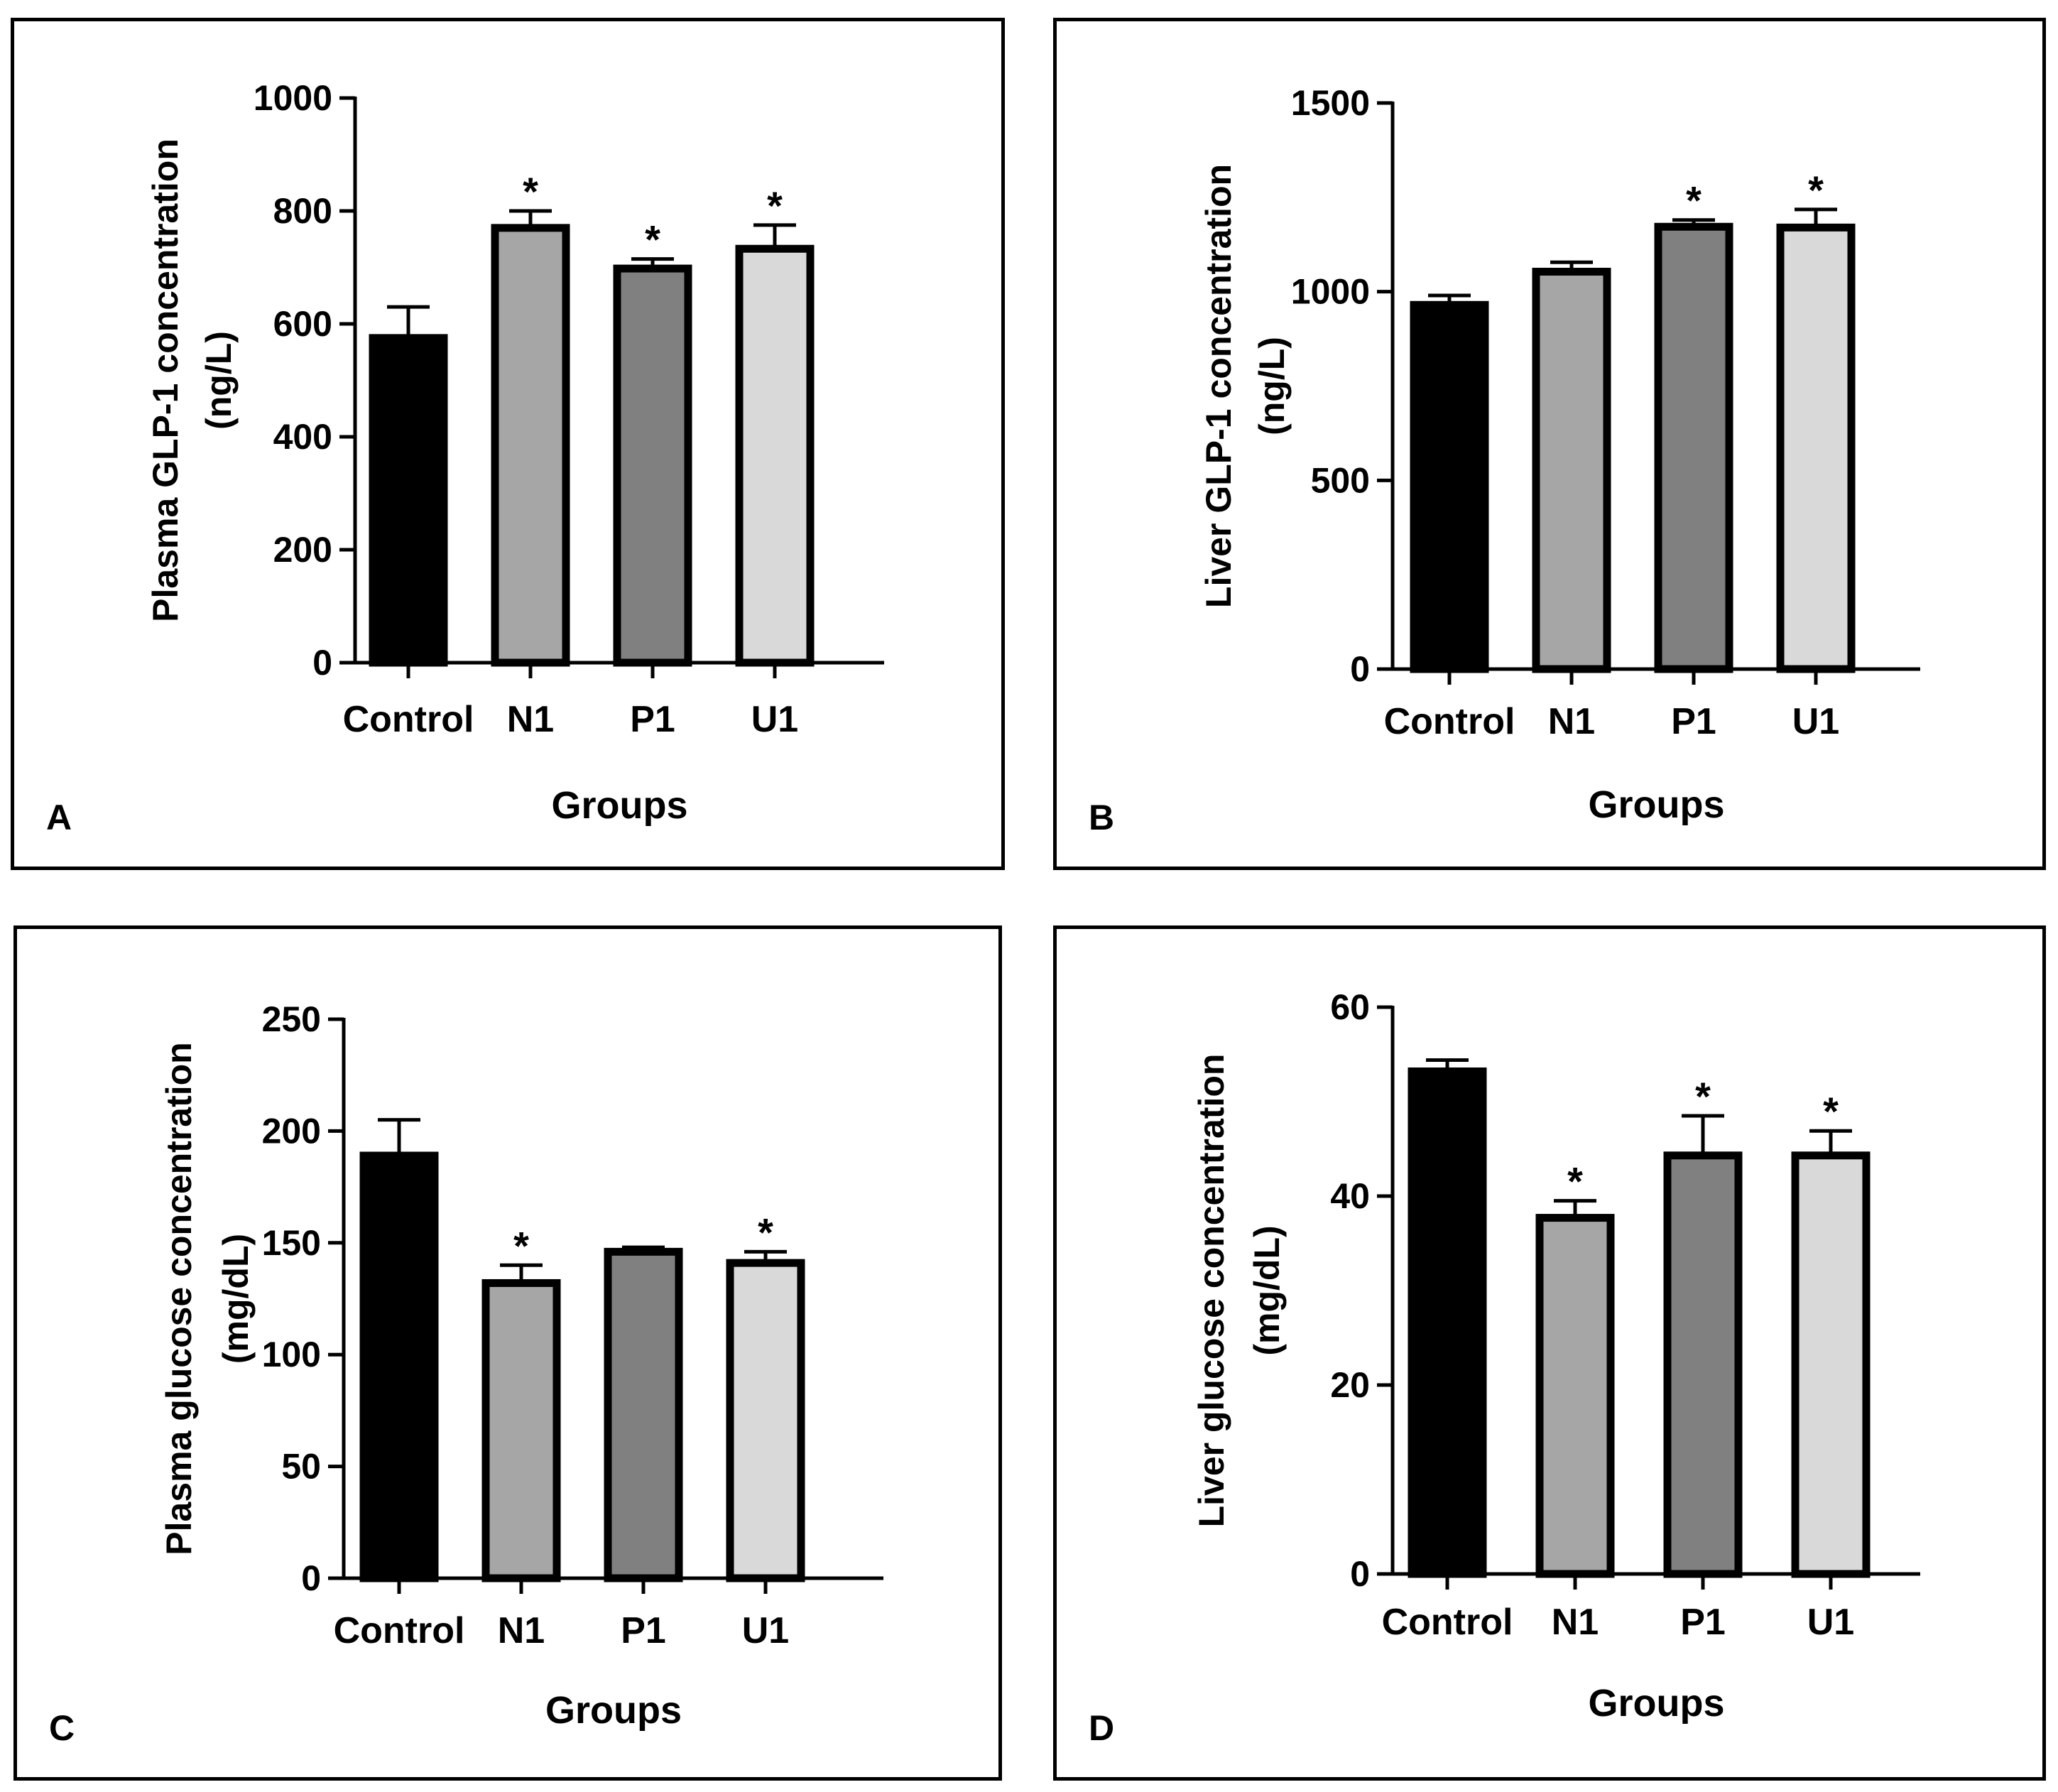 The image size is (2058, 1792). Describe the element at coordinates (1212, 1291) in the screenshot. I see `y-axis-title: Liver glucose concentration` at that location.